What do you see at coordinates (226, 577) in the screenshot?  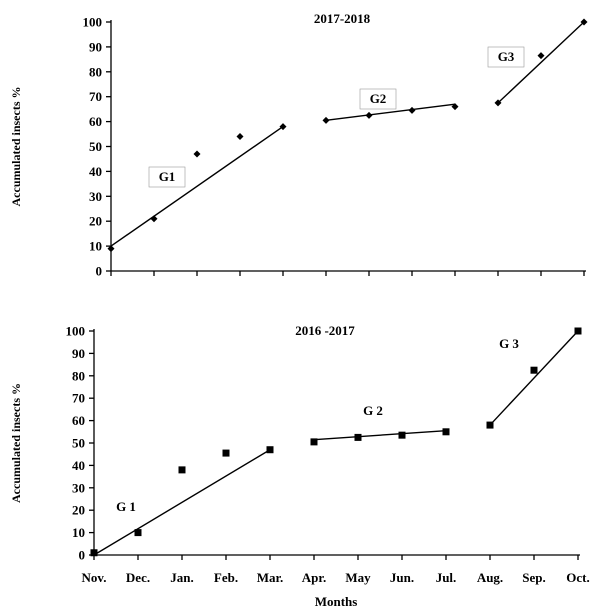 I see `x-tick-label: Feb.` at bounding box center [226, 577].